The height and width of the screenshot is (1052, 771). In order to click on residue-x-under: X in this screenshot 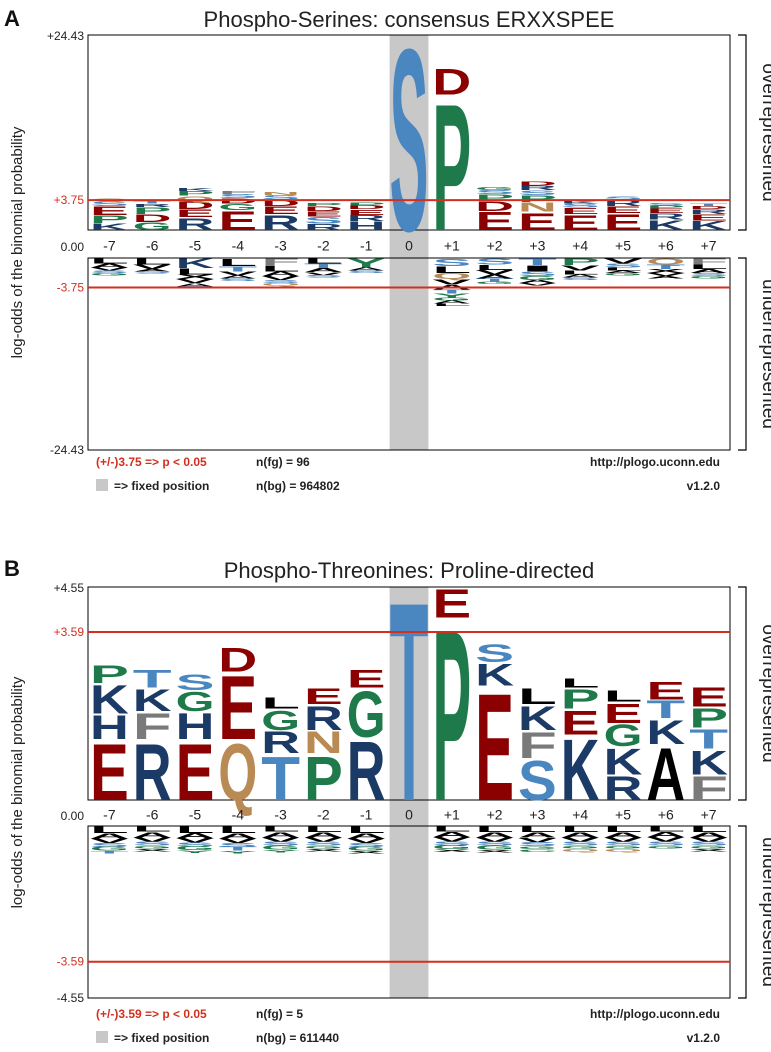, I will do `click(665, 271)`.